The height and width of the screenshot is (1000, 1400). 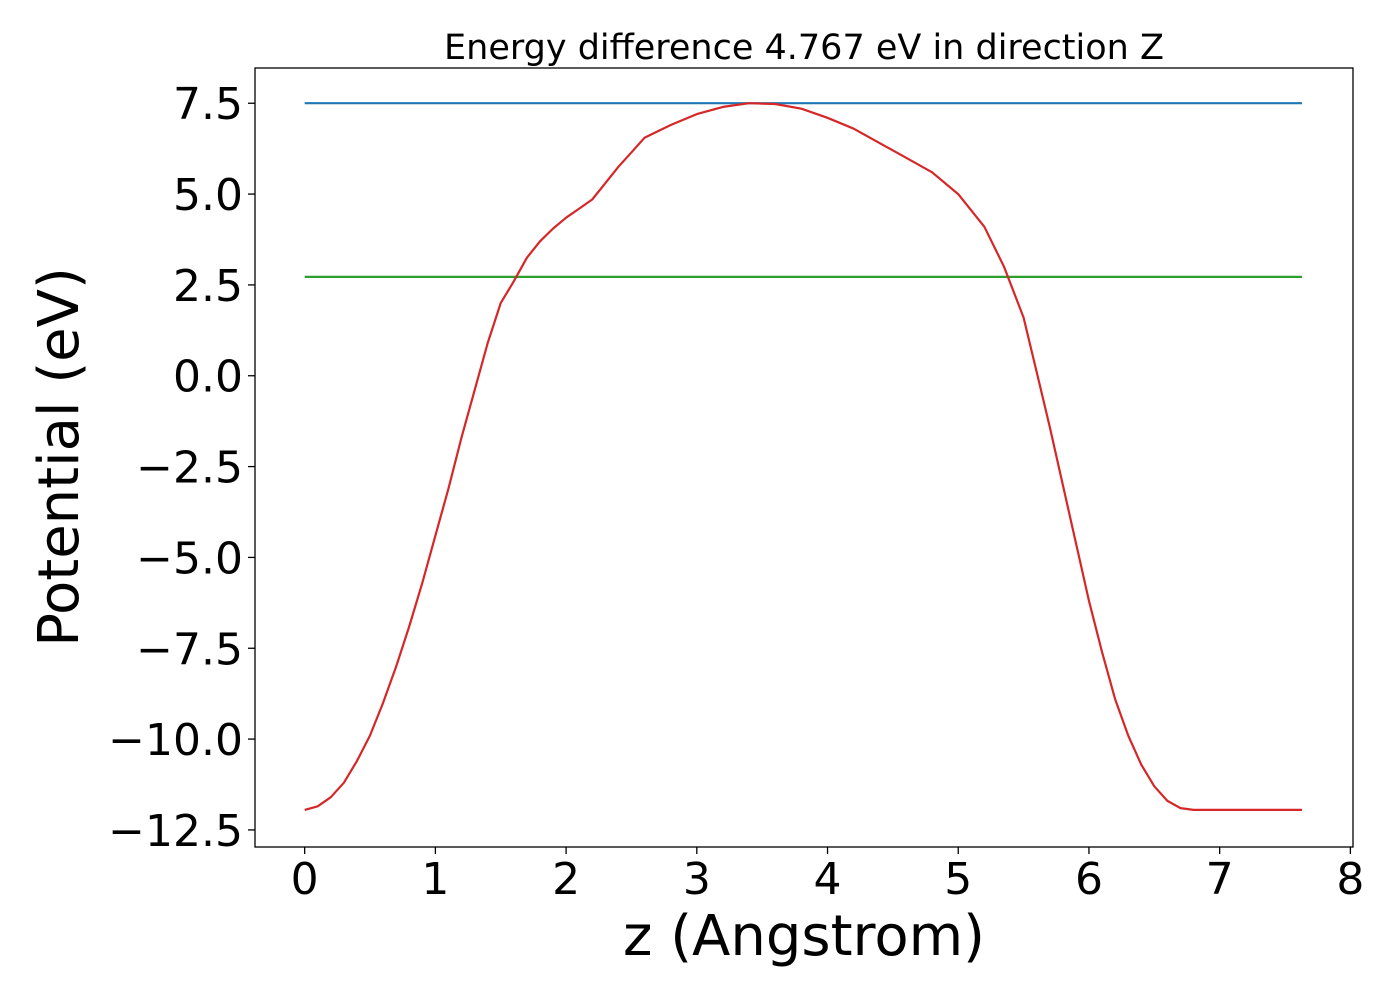 What do you see at coordinates (435, 879) in the screenshot?
I see `x-tick-label: 1` at bounding box center [435, 879].